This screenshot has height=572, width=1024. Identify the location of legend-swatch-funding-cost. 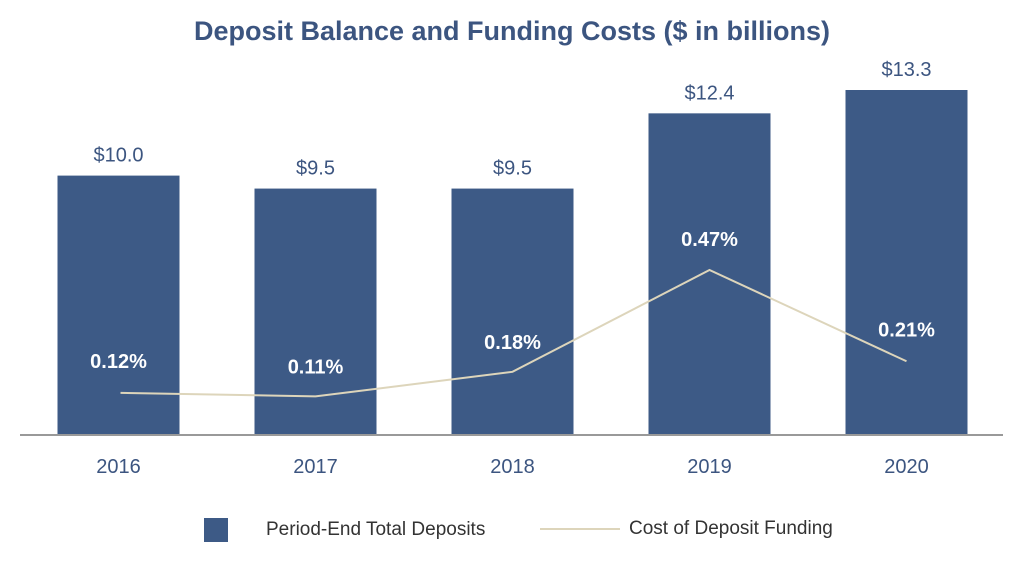
(580, 529).